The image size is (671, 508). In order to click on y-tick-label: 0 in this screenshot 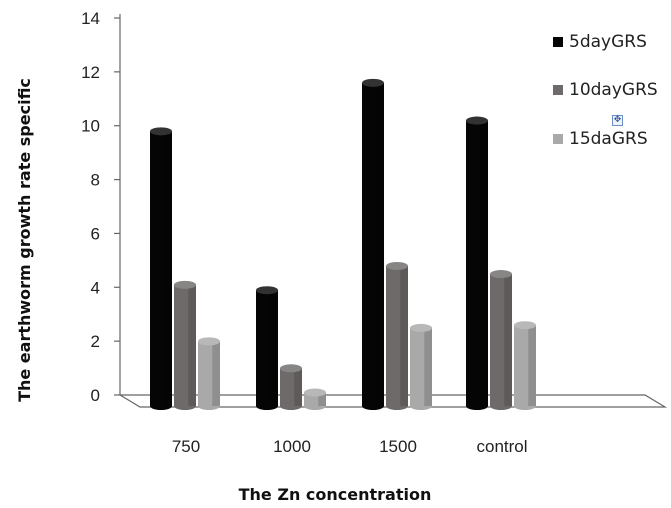, I will do `click(95, 395)`.